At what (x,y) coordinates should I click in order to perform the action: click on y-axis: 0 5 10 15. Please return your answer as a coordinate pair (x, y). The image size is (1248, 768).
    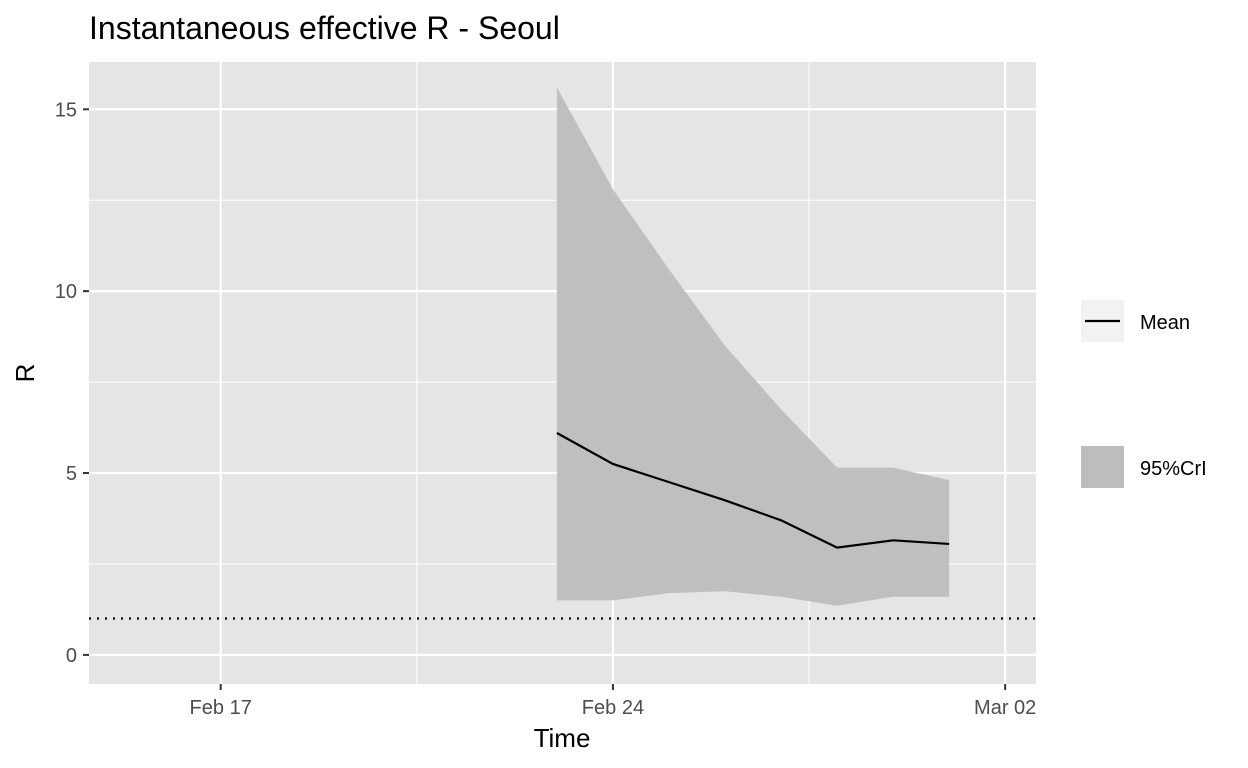
    Looking at the image, I should click on (72, 383).